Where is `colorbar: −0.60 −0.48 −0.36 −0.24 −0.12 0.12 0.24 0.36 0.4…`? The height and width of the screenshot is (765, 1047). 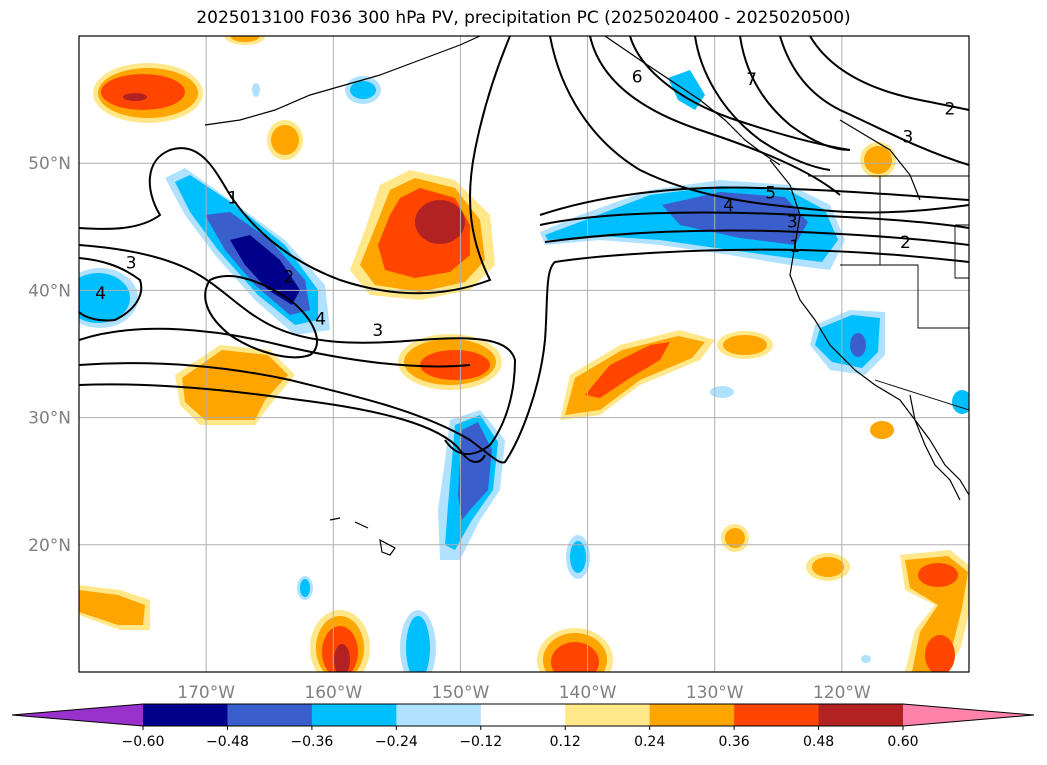 colorbar: −0.60 −0.48 −0.36 −0.24 −0.12 0.12 0.24 0.36 0.4… is located at coordinates (523, 726).